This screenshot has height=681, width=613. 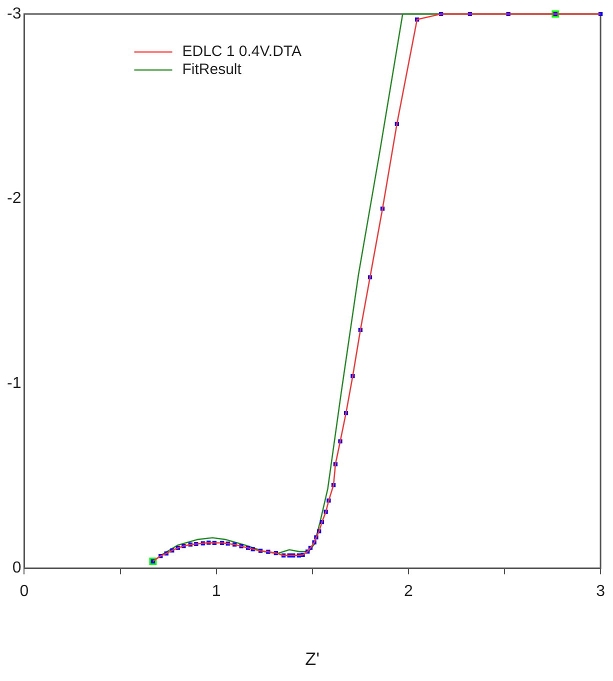 I want to click on x-axis-title: Z', so click(x=312, y=659).